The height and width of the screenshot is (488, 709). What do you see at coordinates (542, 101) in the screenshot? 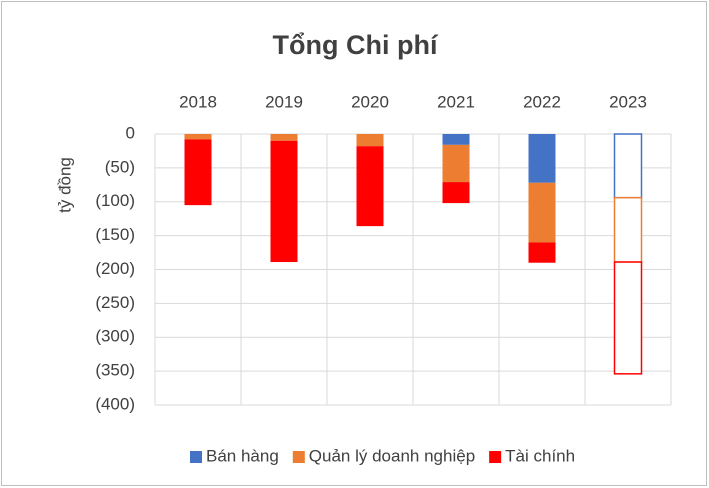
I see `x-tick-label: 2022` at bounding box center [542, 101].